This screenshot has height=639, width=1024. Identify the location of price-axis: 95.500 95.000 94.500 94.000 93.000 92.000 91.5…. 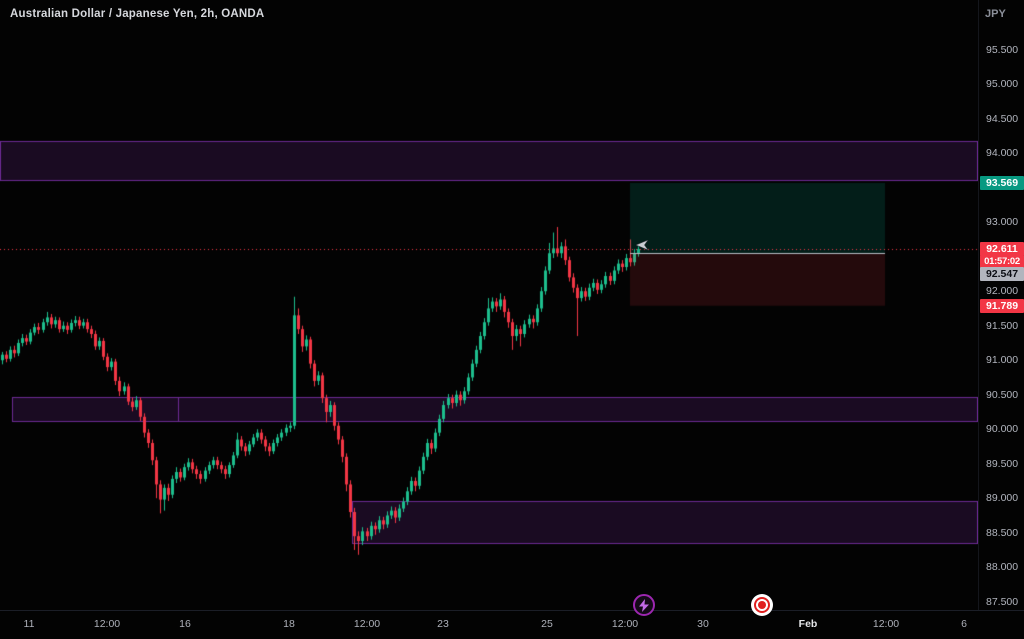
(1001, 305).